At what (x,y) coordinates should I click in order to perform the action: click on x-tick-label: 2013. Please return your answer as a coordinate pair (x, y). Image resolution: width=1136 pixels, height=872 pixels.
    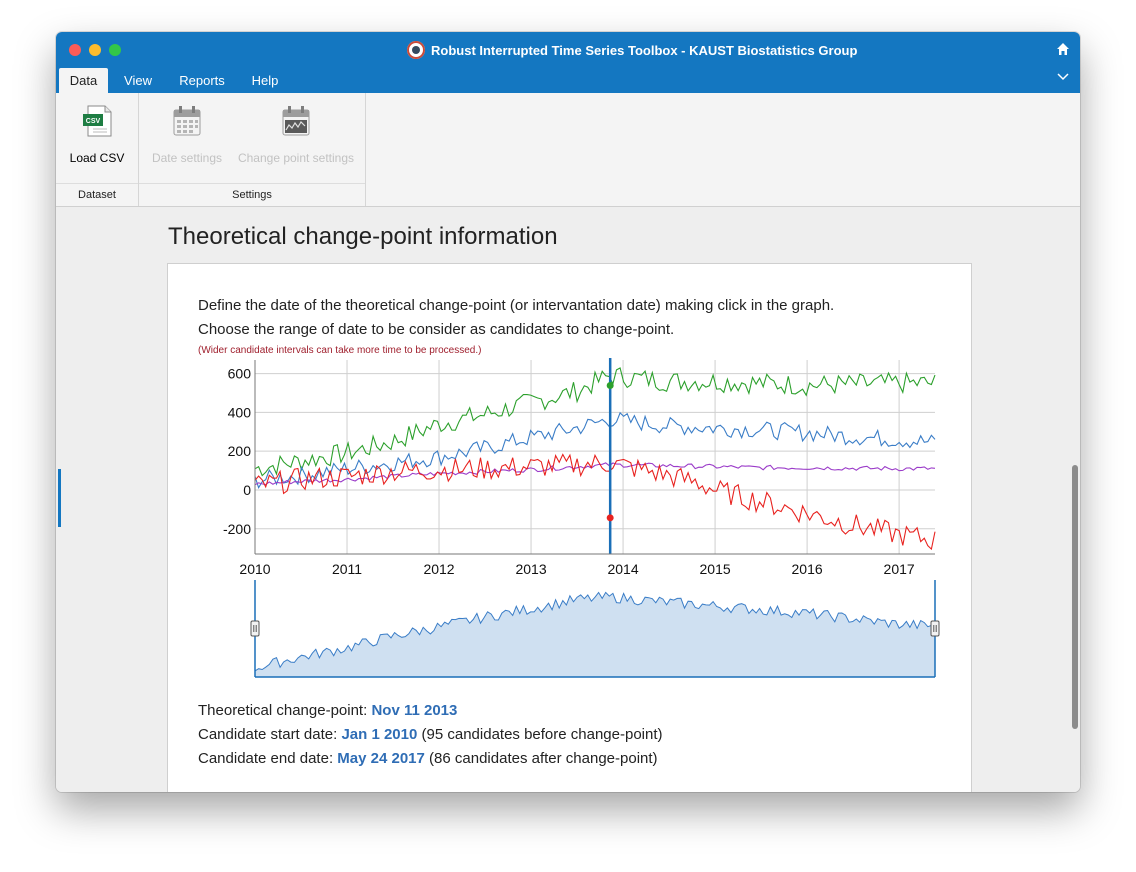
    Looking at the image, I should click on (530, 569).